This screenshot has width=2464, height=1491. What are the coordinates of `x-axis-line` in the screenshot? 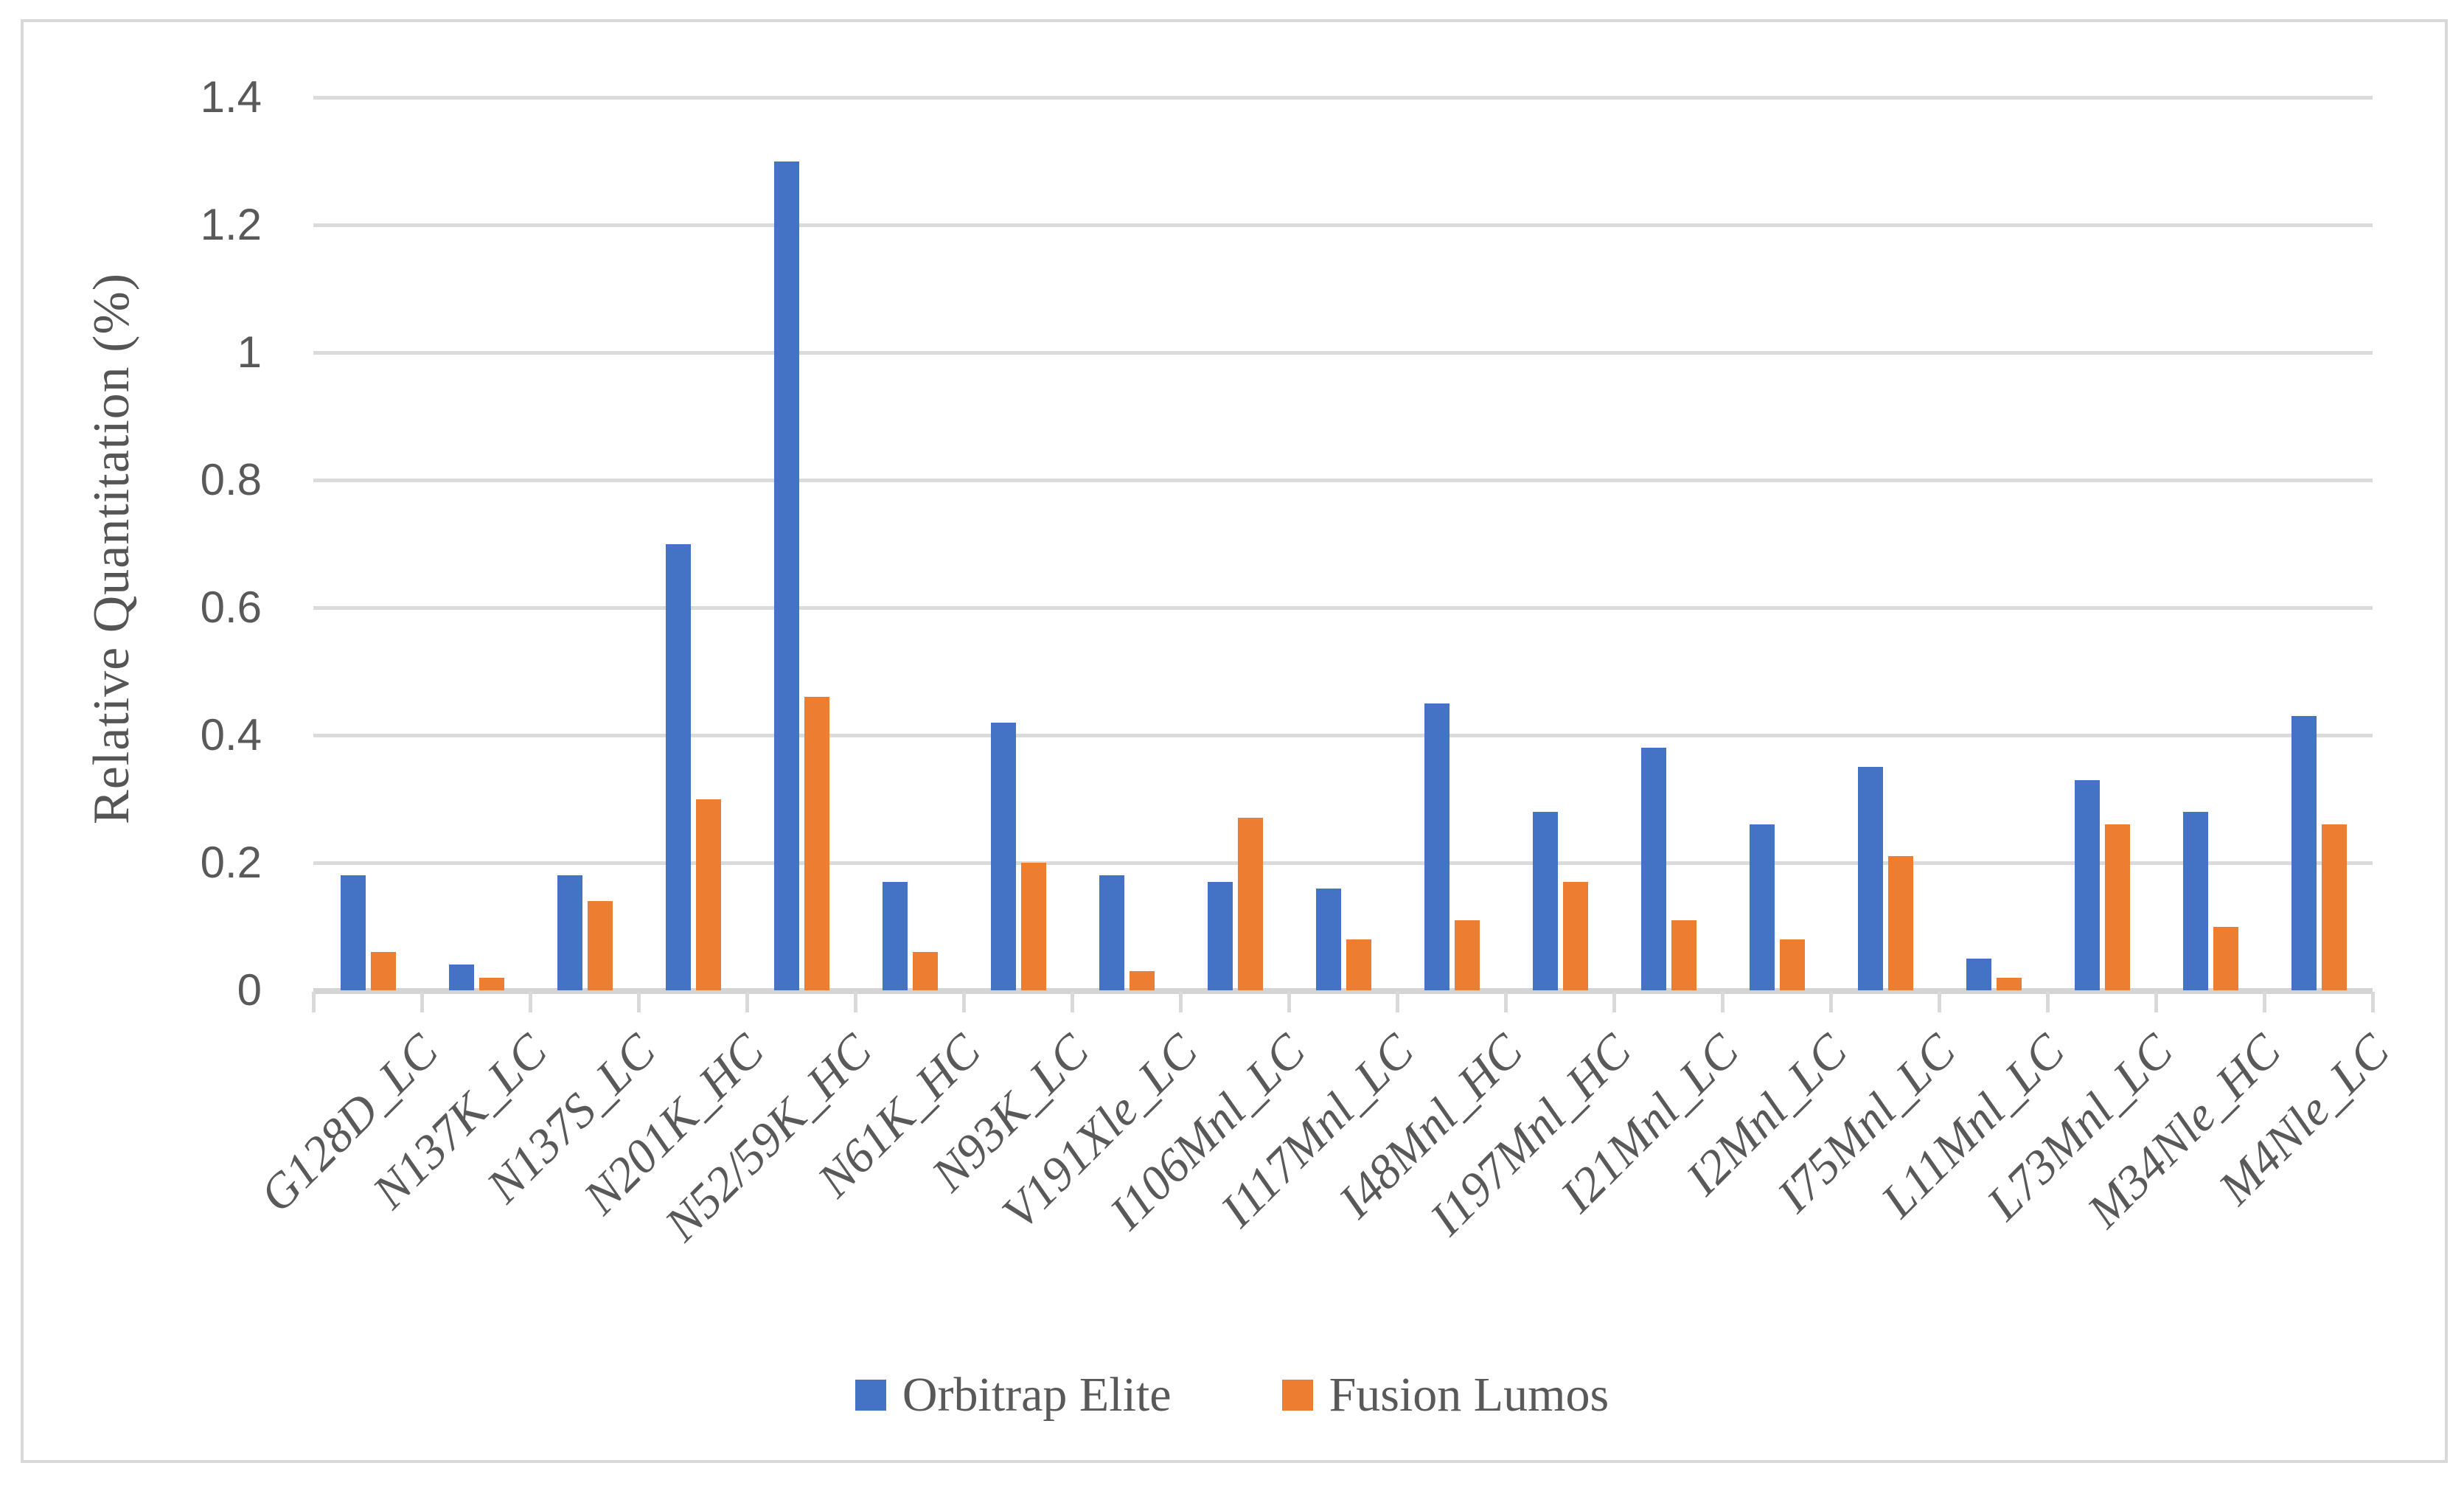 It's located at (1343, 991).